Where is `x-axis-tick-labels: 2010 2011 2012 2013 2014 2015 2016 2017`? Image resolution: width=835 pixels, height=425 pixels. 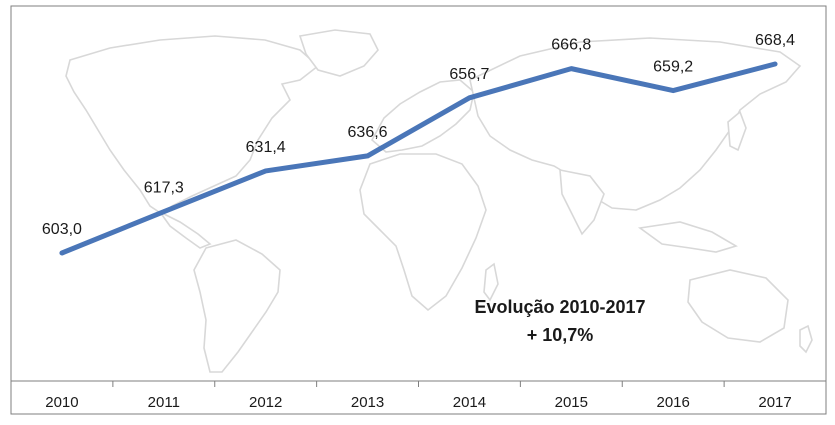
x-axis-tick-labels: 2010 2011 2012 2013 2014 2015 2016 2017 is located at coordinates (418, 402).